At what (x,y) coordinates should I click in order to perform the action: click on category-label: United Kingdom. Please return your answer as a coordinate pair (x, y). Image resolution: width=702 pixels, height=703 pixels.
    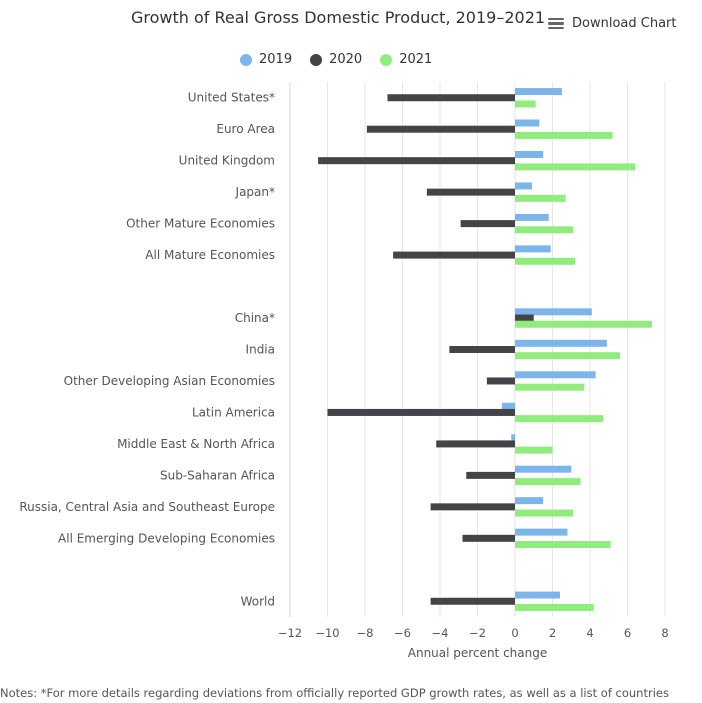
    Looking at the image, I should click on (227, 161).